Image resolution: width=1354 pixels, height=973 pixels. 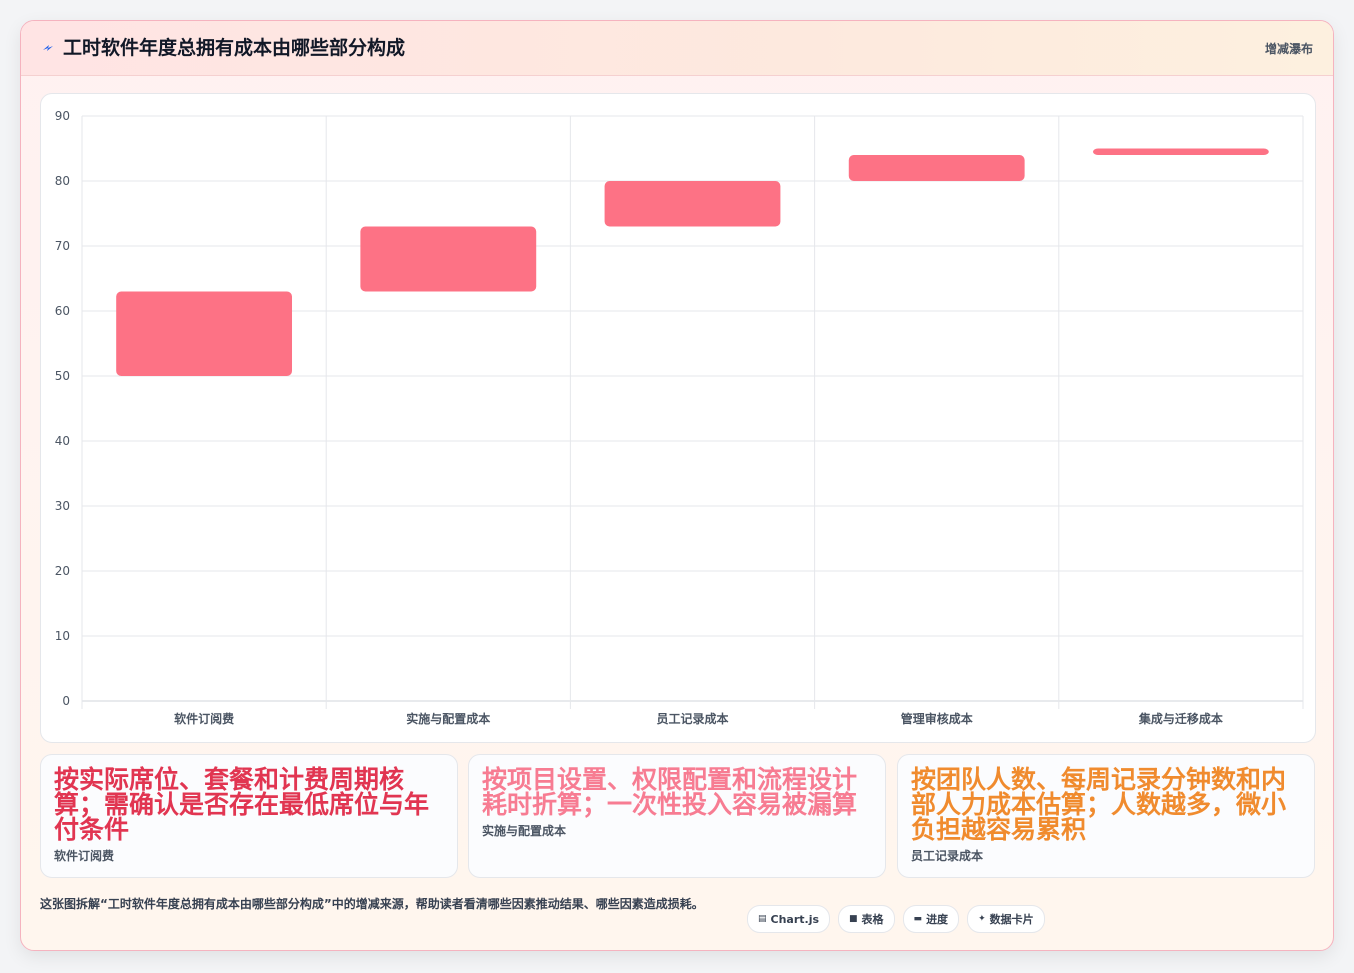 I want to click on x-category-label: 集成与迁移成本, so click(x=1180, y=718).